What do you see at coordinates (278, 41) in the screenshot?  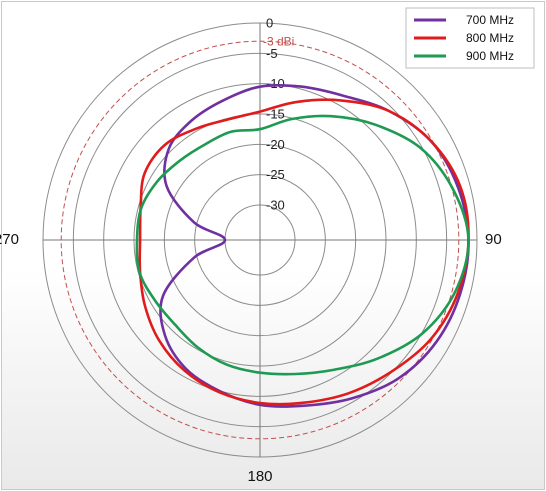 I see `reference-ring-label: -3 dBi` at bounding box center [278, 41].